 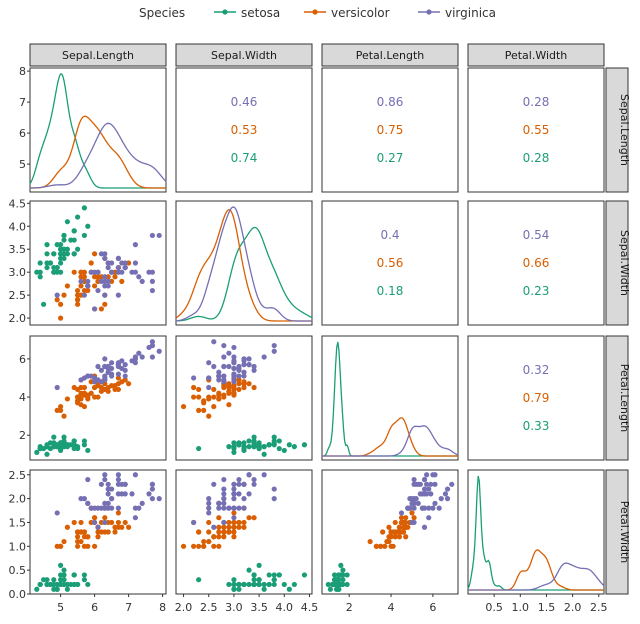 I want to click on strip-right-sepal-width, so click(x=617, y=263).